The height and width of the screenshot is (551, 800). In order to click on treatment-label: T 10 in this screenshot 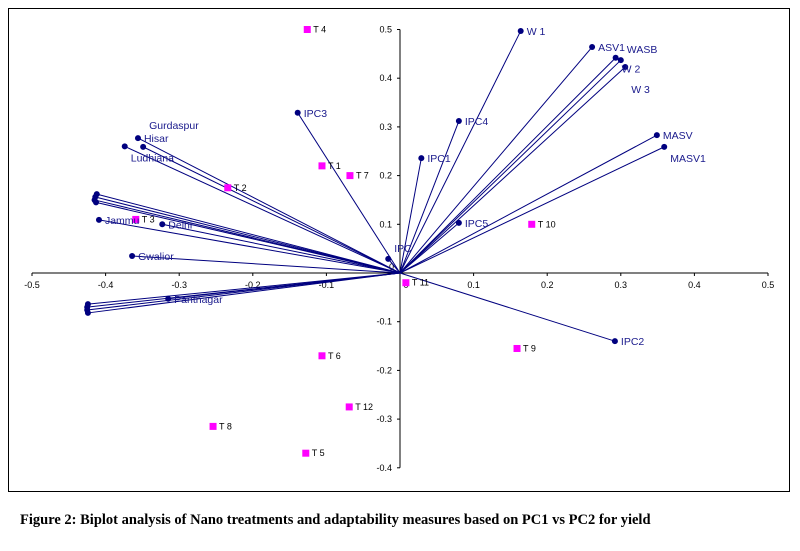, I will do `click(547, 224)`.